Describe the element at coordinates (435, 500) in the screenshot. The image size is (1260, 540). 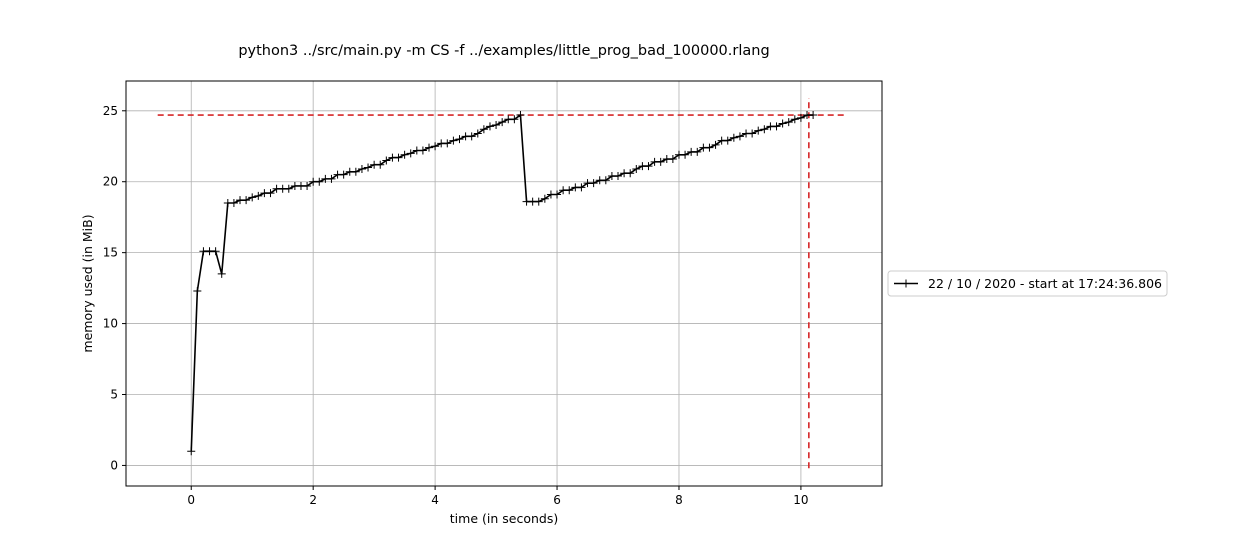
I see `x-tick-label: 4` at that location.